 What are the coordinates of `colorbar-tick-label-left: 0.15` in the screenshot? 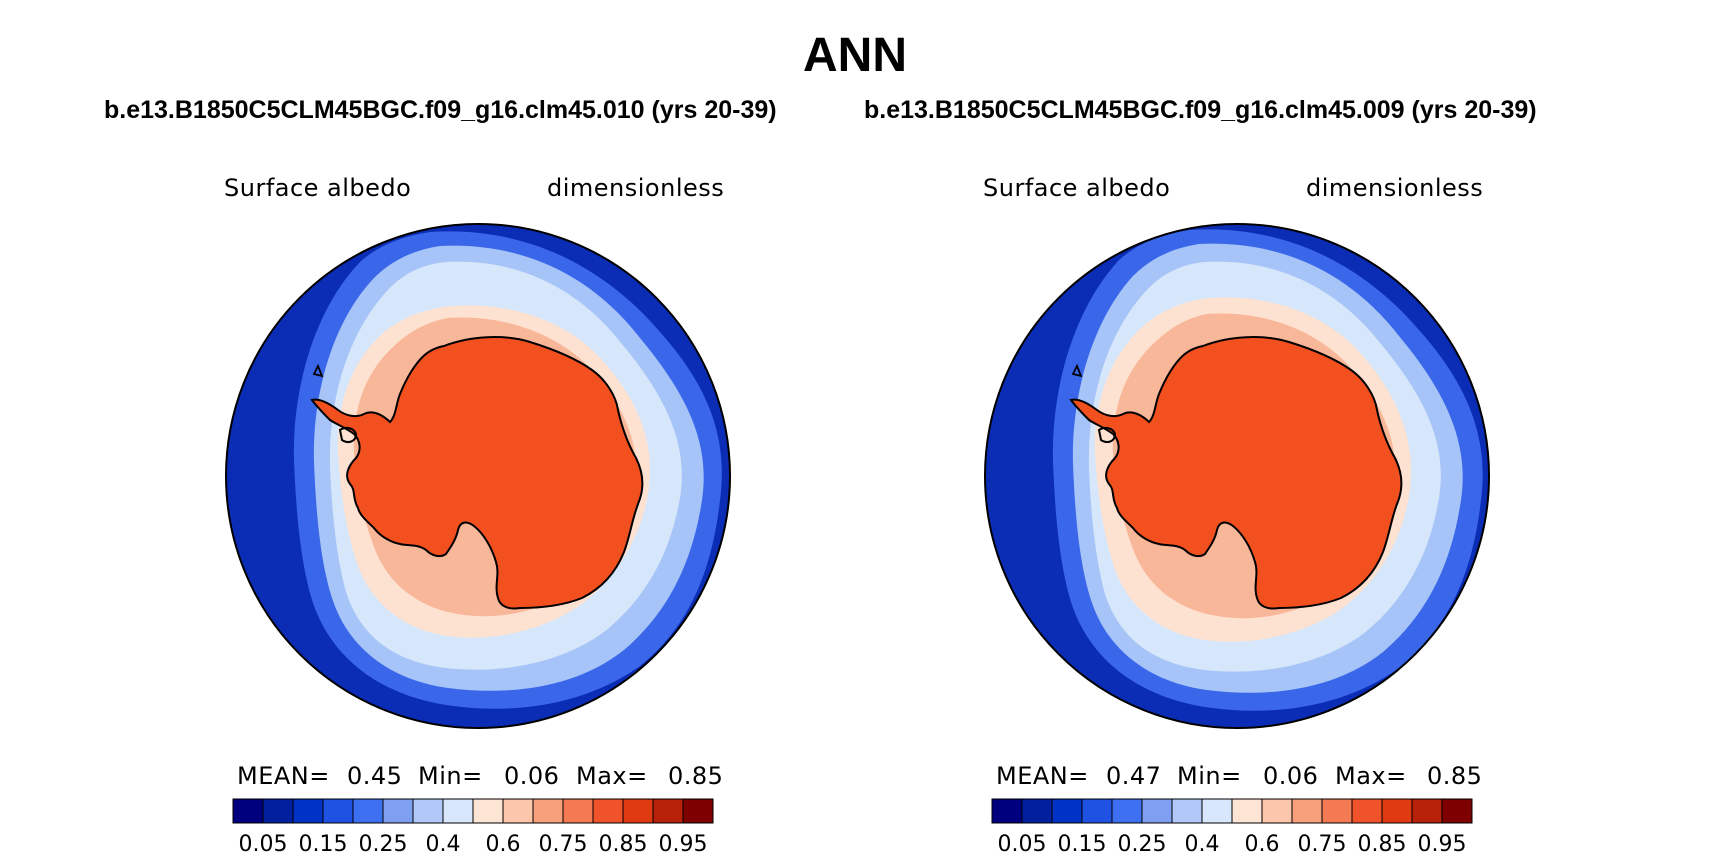 It's located at (323, 843).